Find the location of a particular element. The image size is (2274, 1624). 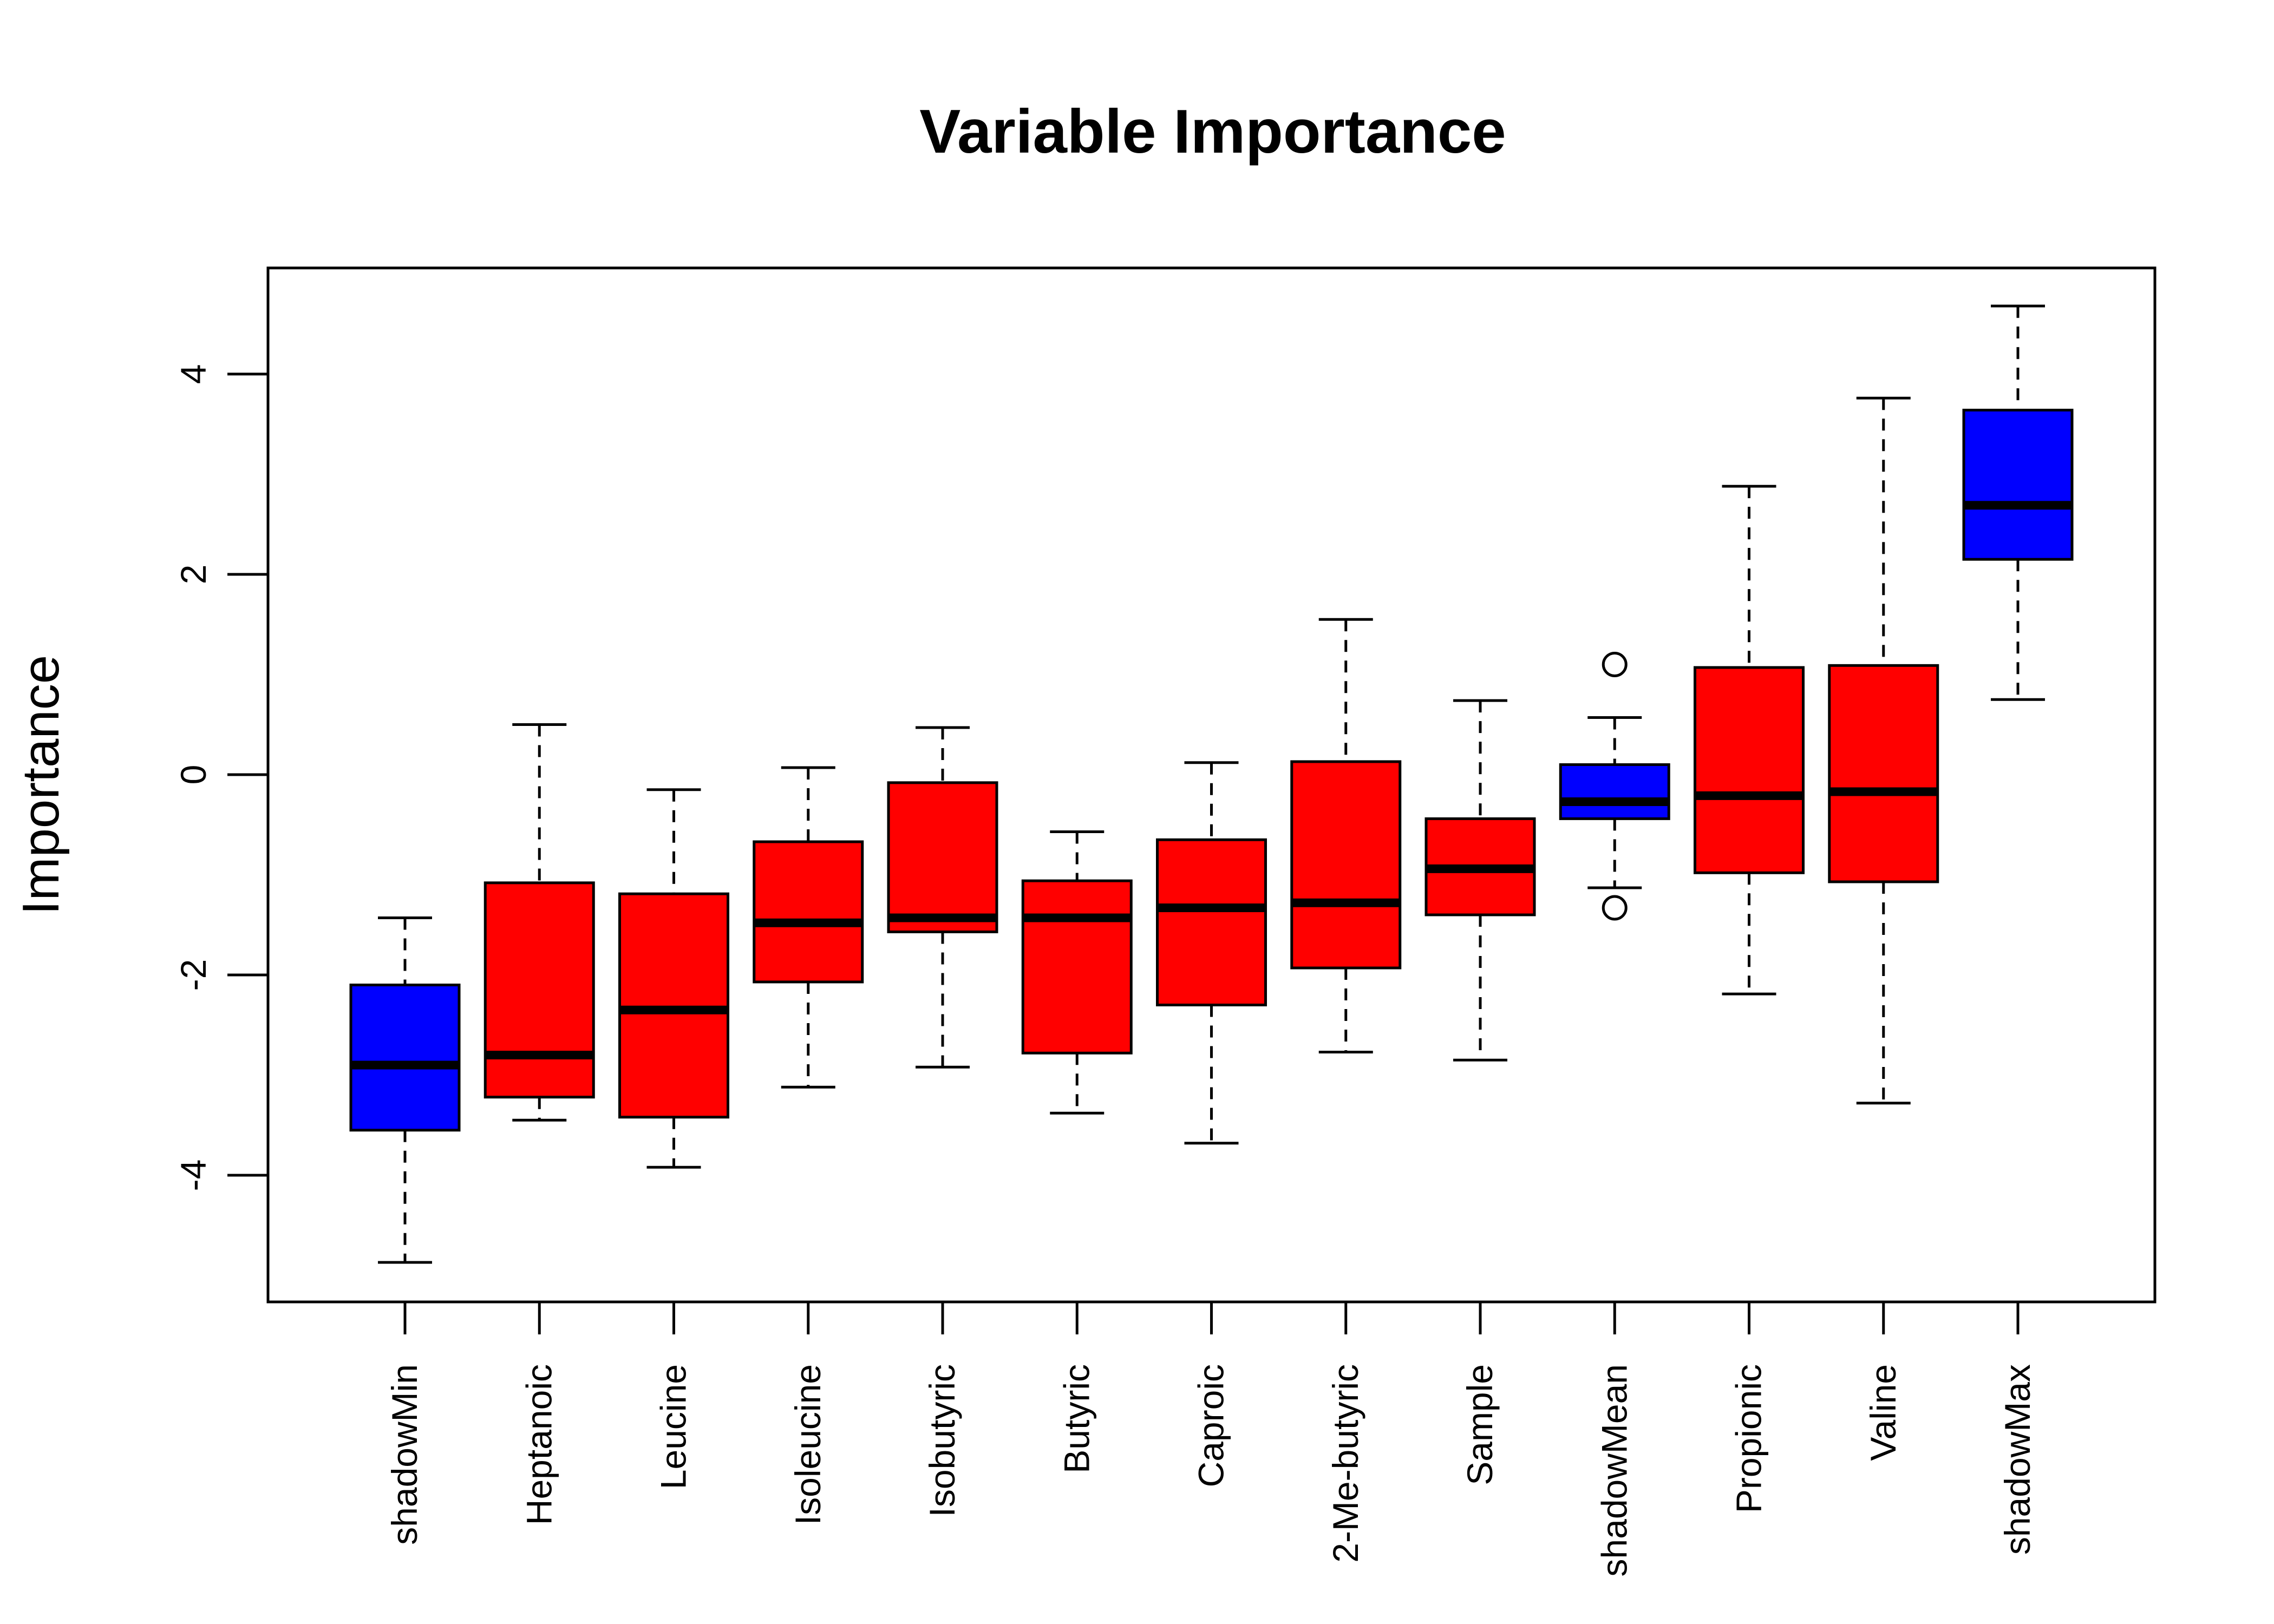

chart-title: Variable Importance is located at coordinates (1212, 131).